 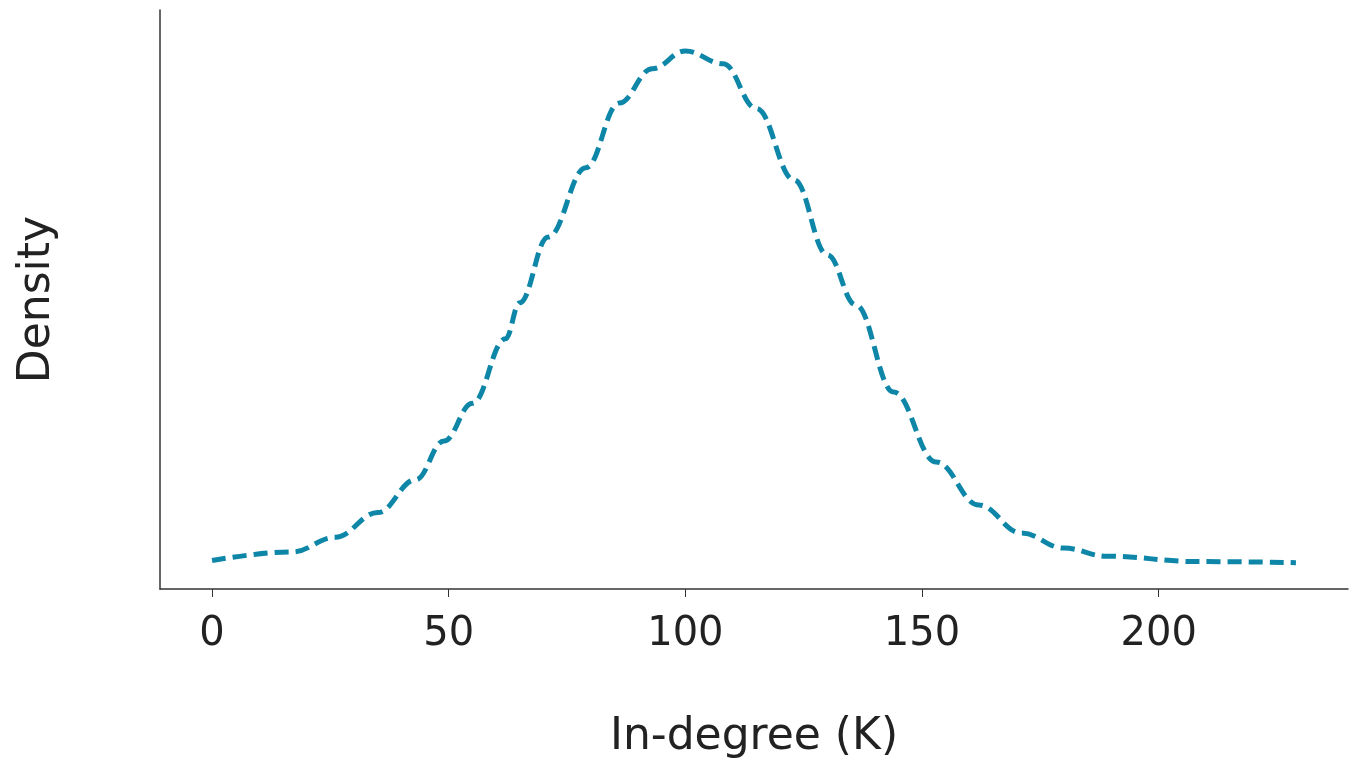 What do you see at coordinates (33, 299) in the screenshot?
I see `y-axis-title: Density` at bounding box center [33, 299].